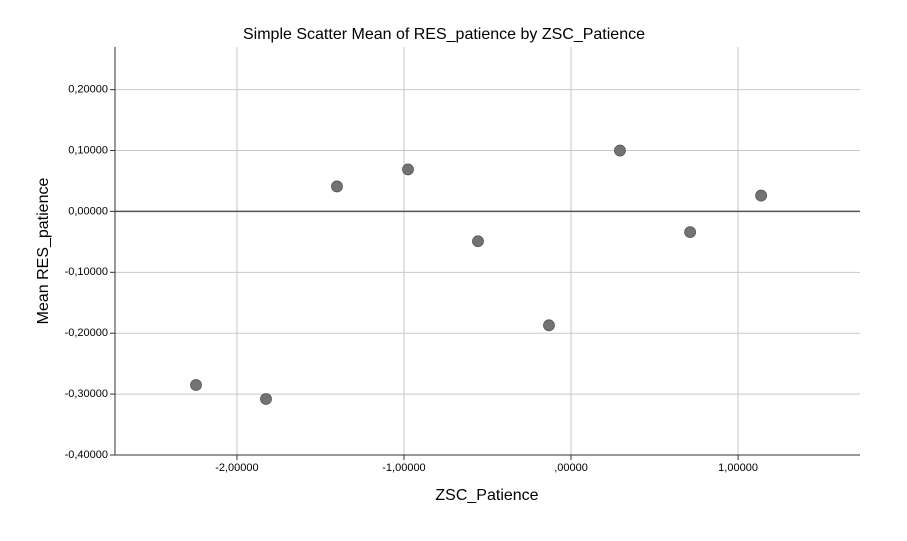 Image resolution: width=907 pixels, height=541 pixels. Describe the element at coordinates (236, 468) in the screenshot. I see `x-tick-label: -2,00000` at that location.